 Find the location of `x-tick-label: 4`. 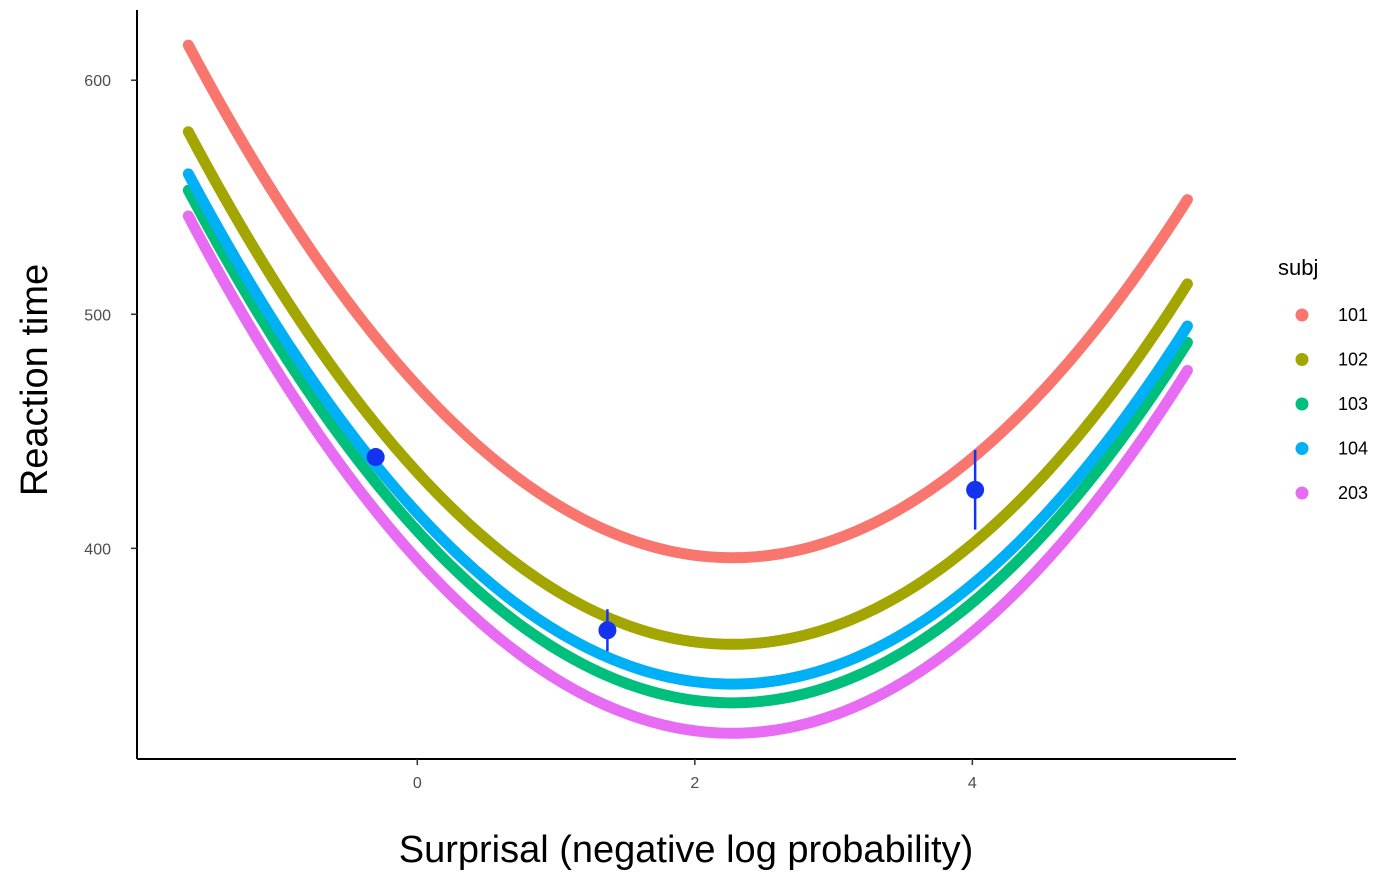

x-tick-label: 4 is located at coordinates (972, 783).